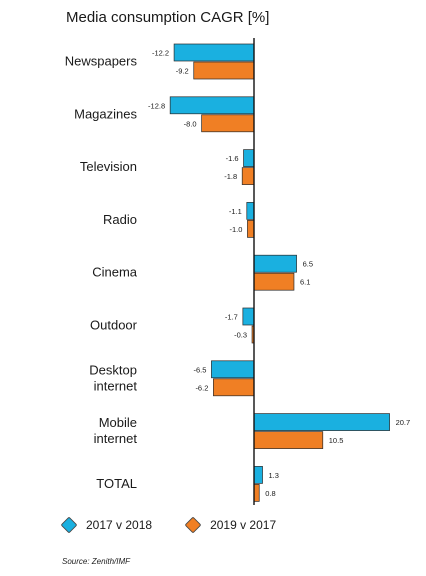 The width and height of the screenshot is (426, 576). I want to click on data-label: -6.2, so click(201, 387).